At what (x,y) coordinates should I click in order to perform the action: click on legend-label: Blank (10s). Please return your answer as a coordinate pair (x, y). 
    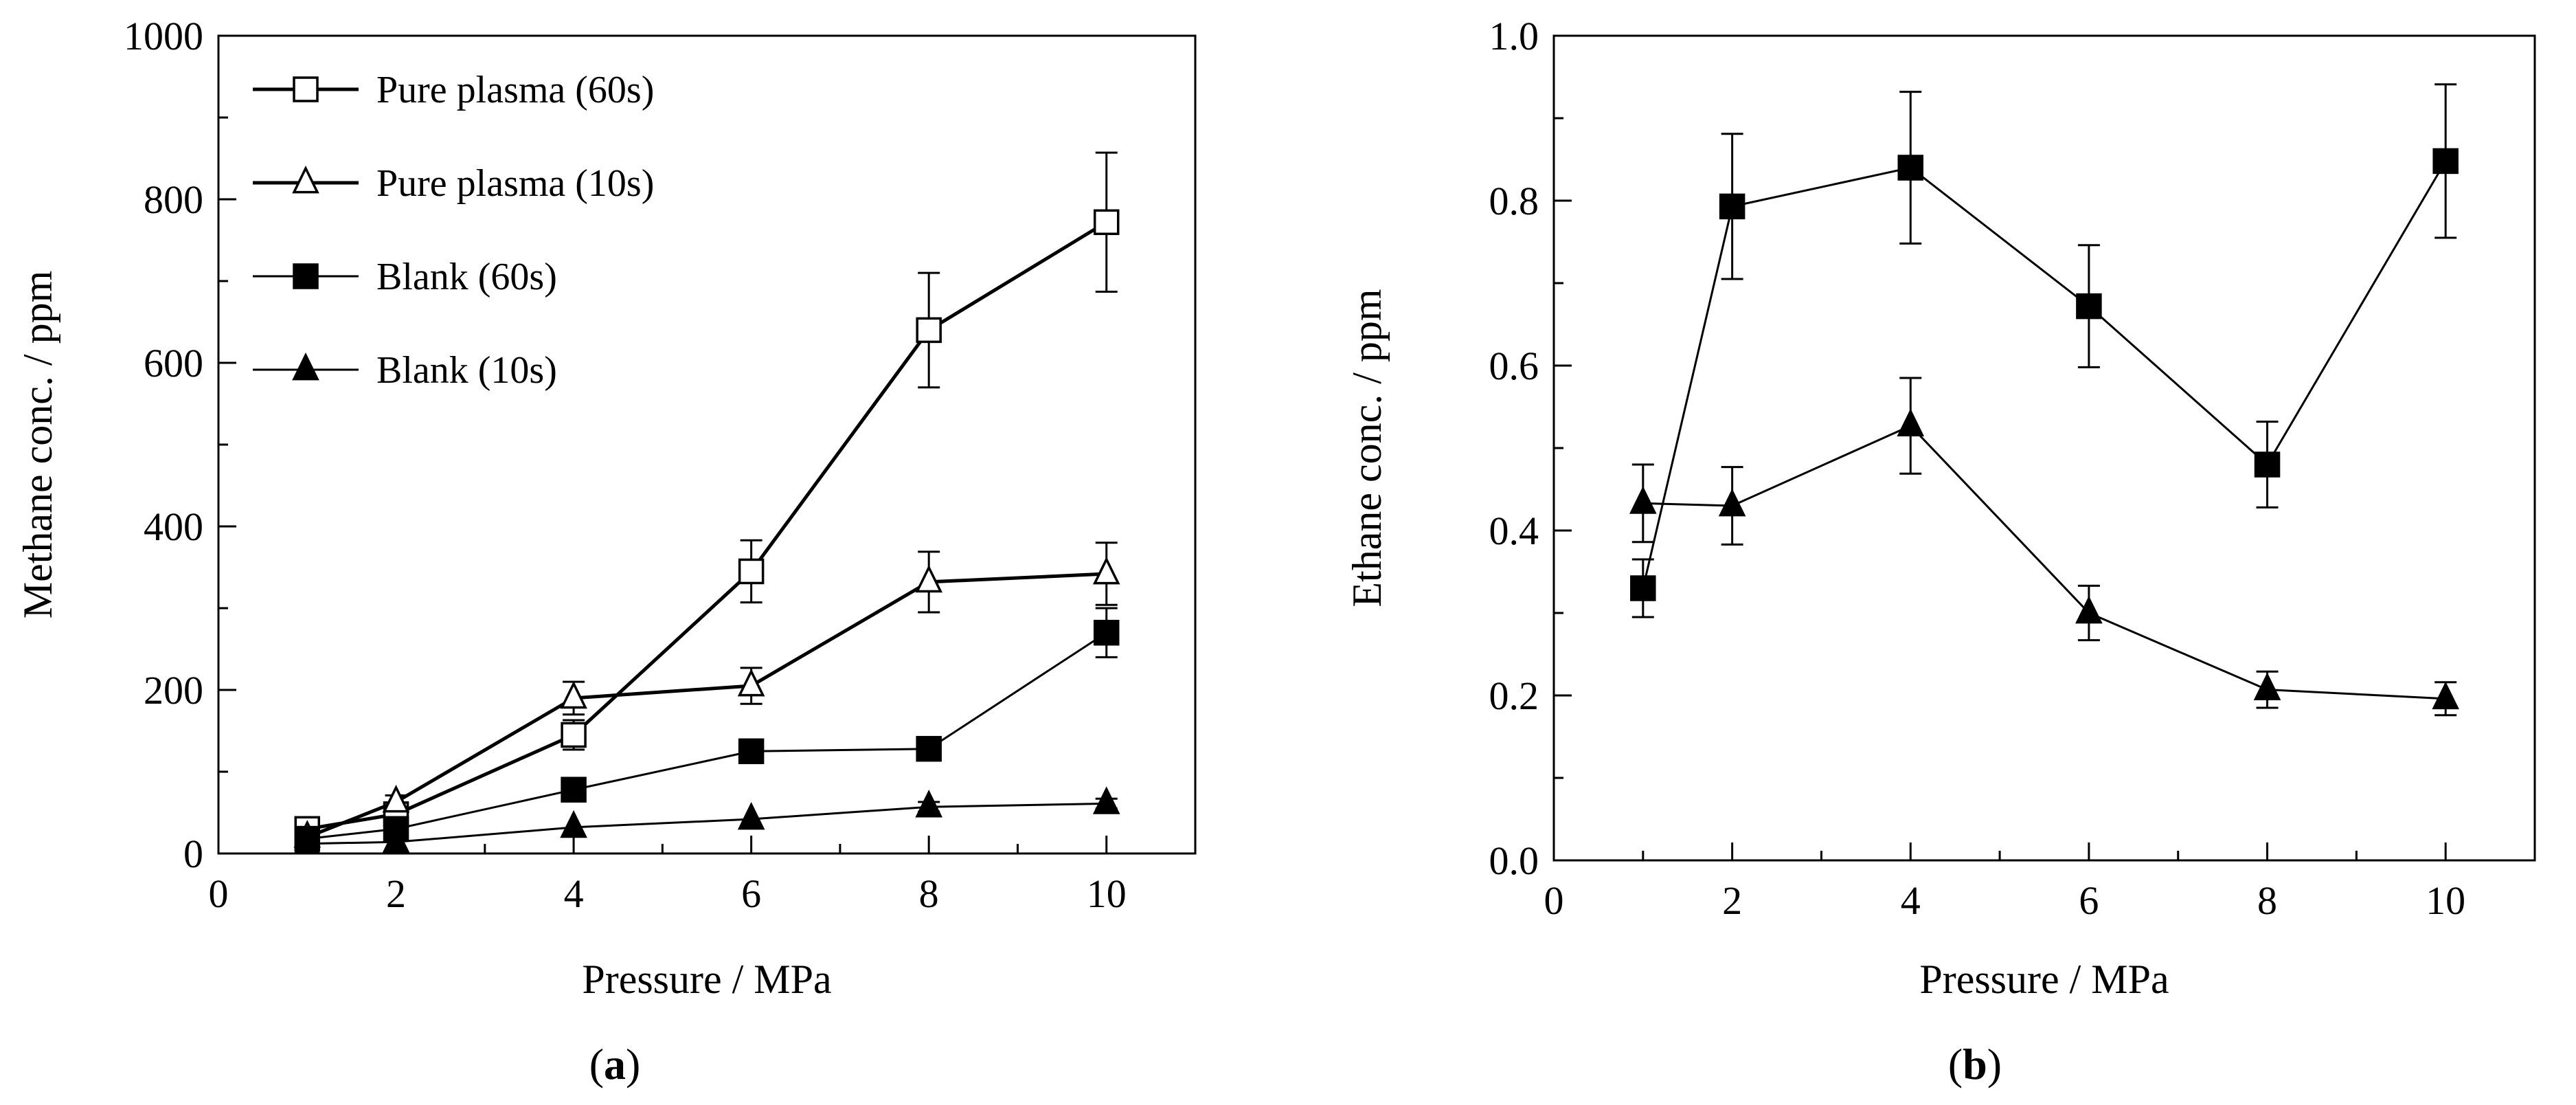
    Looking at the image, I should click on (466, 370).